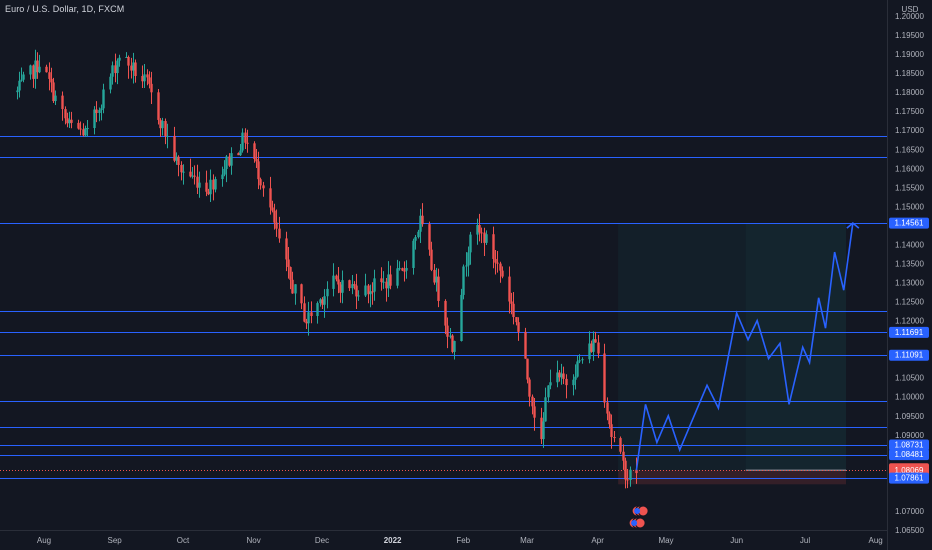  I want to click on projection-path, so click(747, 346).